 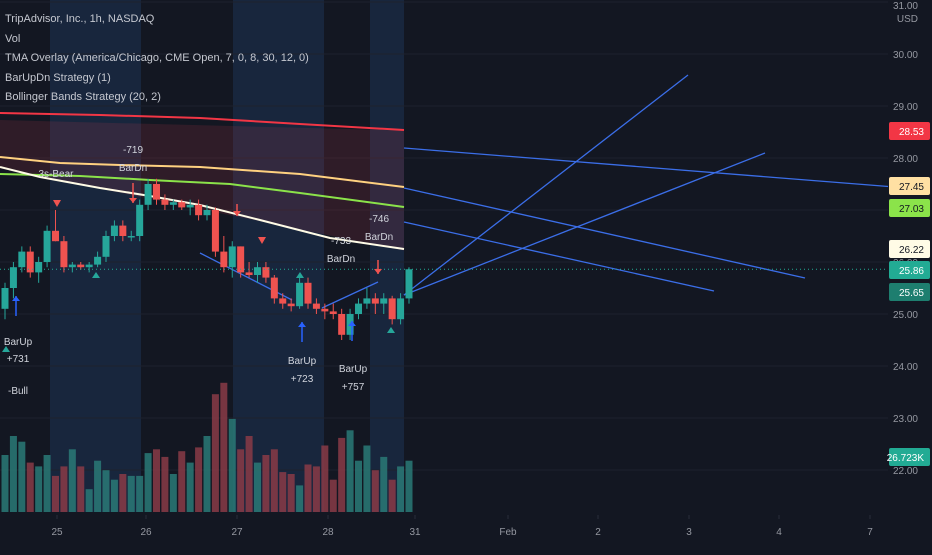 I want to click on ma-line-orange, so click(x=202, y=172).